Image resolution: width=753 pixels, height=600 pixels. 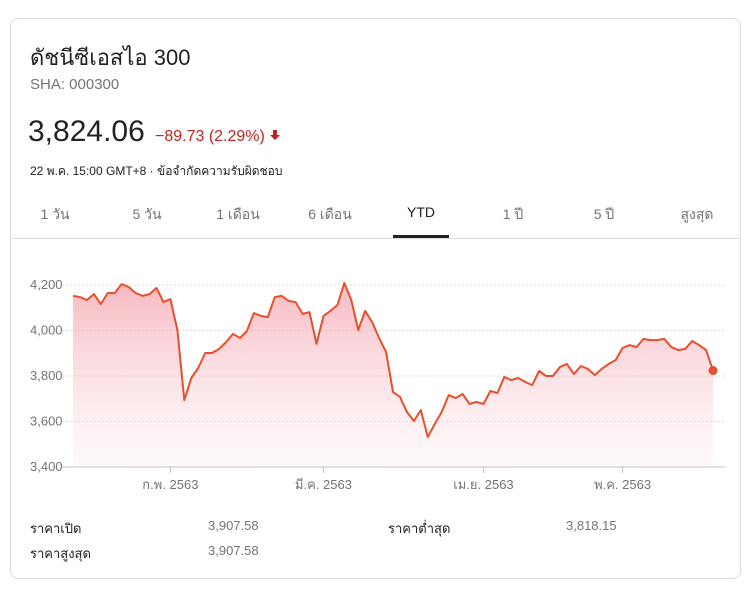 What do you see at coordinates (46, 375) in the screenshot?
I see `y-tick-label: 3,800` at bounding box center [46, 375].